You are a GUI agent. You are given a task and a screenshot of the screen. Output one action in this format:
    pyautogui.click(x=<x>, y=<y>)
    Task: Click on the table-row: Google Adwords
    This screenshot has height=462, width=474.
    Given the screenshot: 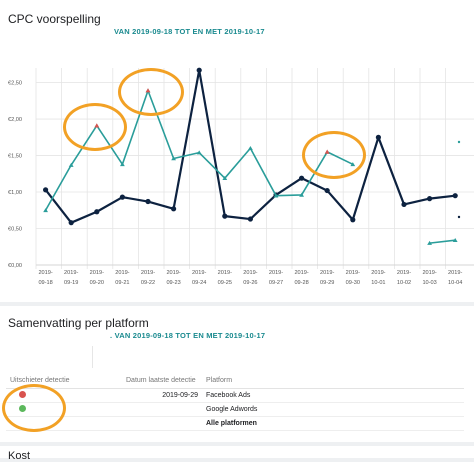 What is the action you would take?
    pyautogui.click(x=235, y=409)
    